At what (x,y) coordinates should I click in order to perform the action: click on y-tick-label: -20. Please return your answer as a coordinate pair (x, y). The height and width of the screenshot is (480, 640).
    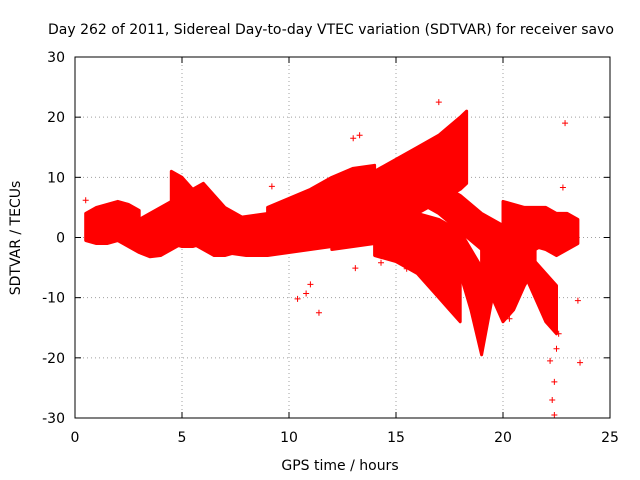
    Looking at the image, I should click on (53, 359).